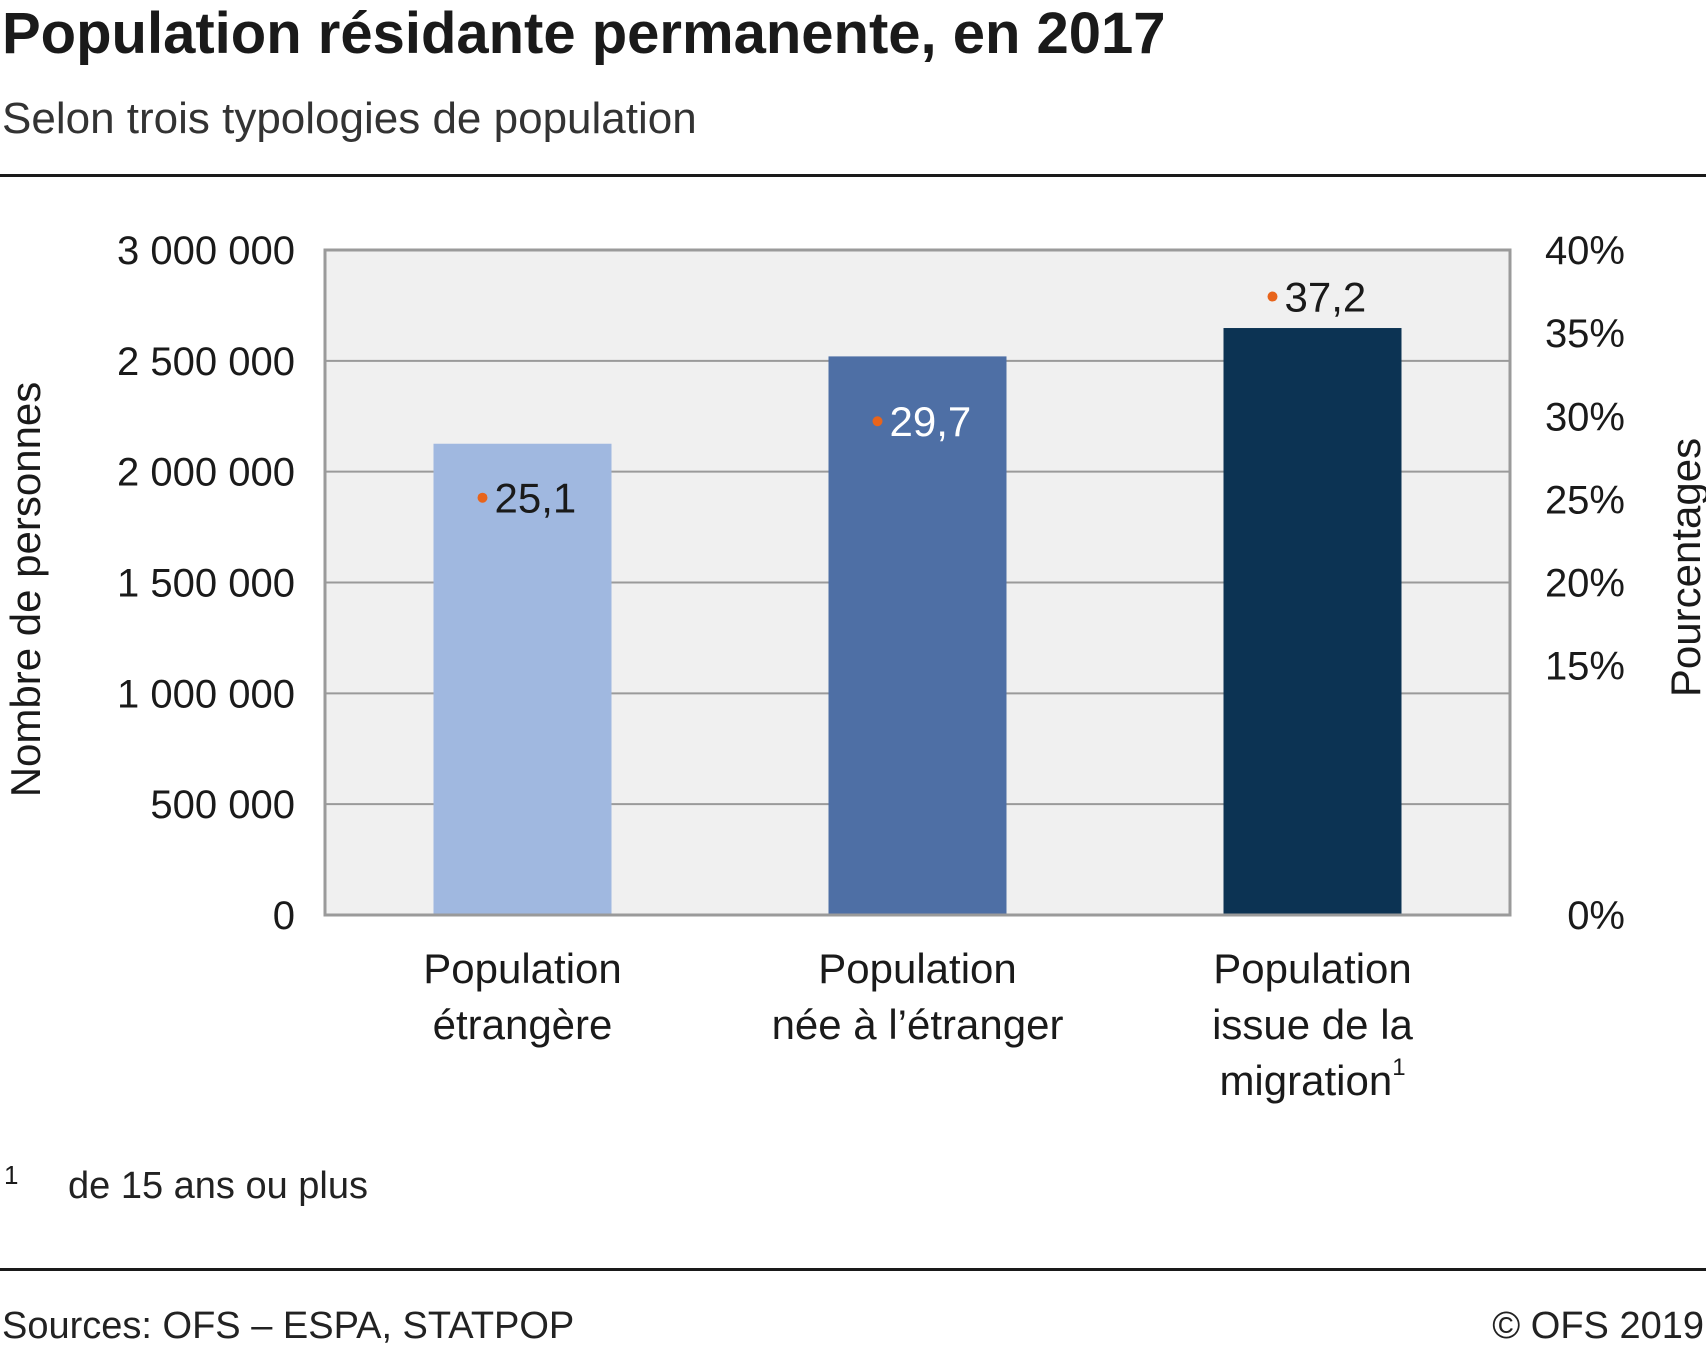 This screenshot has width=1706, height=1350. Describe the element at coordinates (1312, 1024) in the screenshot. I see `x-category-label: issue de la` at that location.